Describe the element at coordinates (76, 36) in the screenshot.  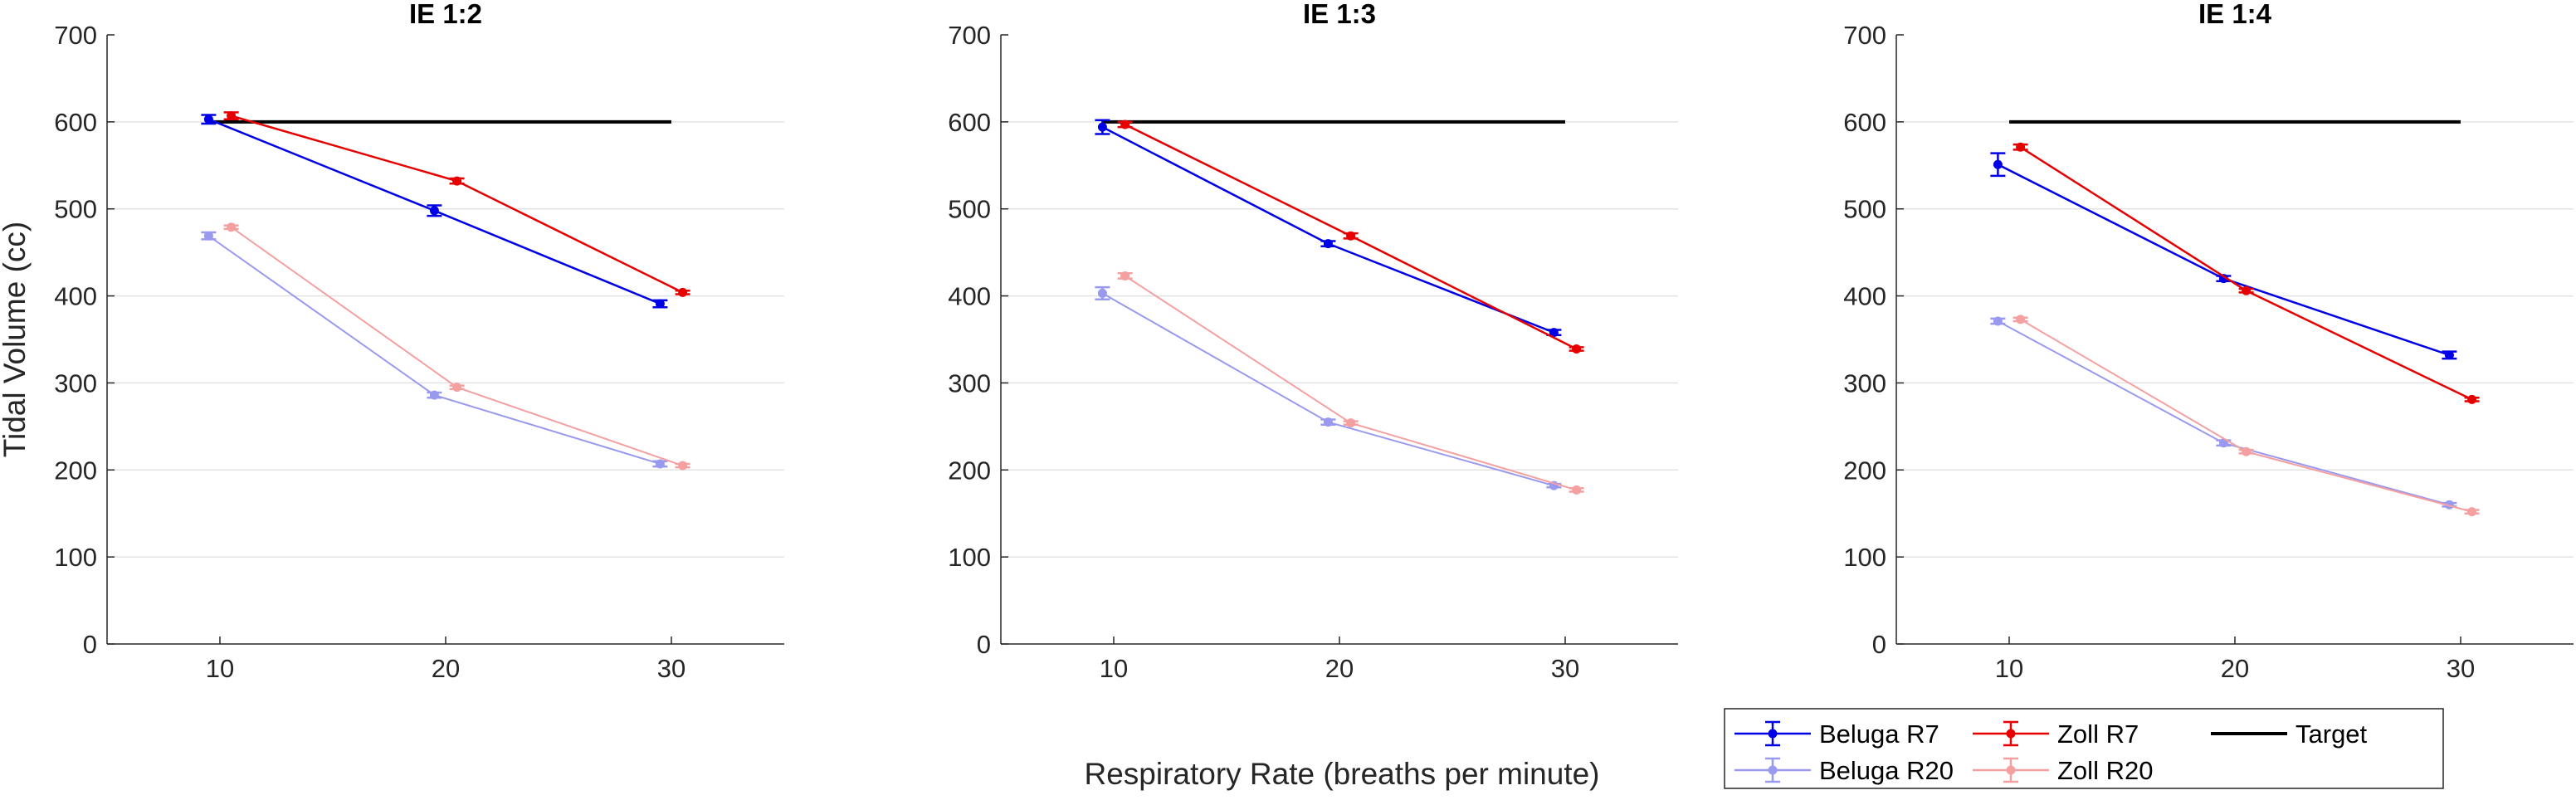
I see `y-tick-label: 700` at that location.